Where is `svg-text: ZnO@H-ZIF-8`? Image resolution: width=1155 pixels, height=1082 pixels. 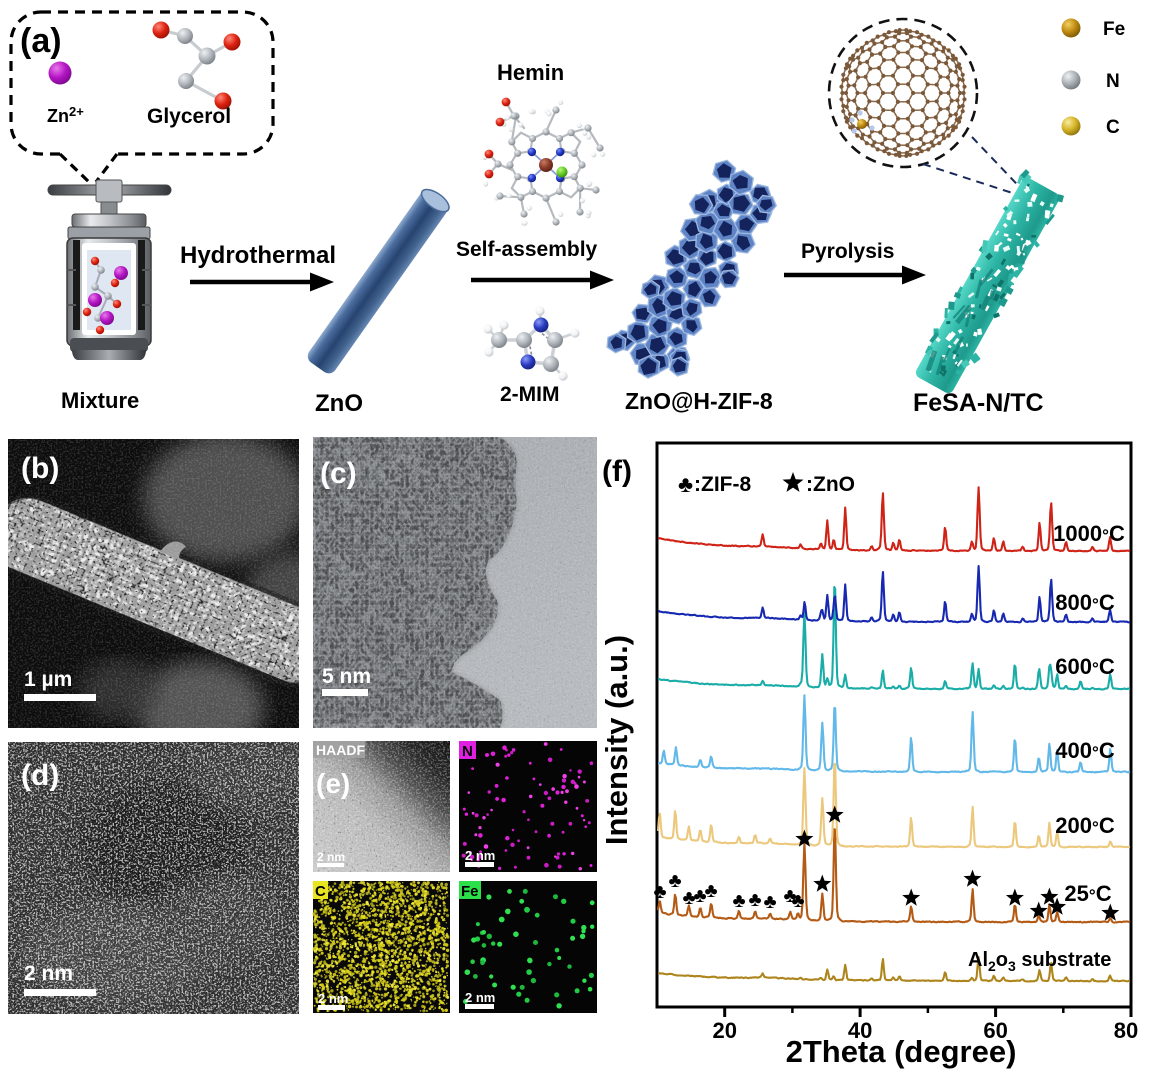
svg-text: ZnO@H-ZIF-8 is located at coordinates (699, 401).